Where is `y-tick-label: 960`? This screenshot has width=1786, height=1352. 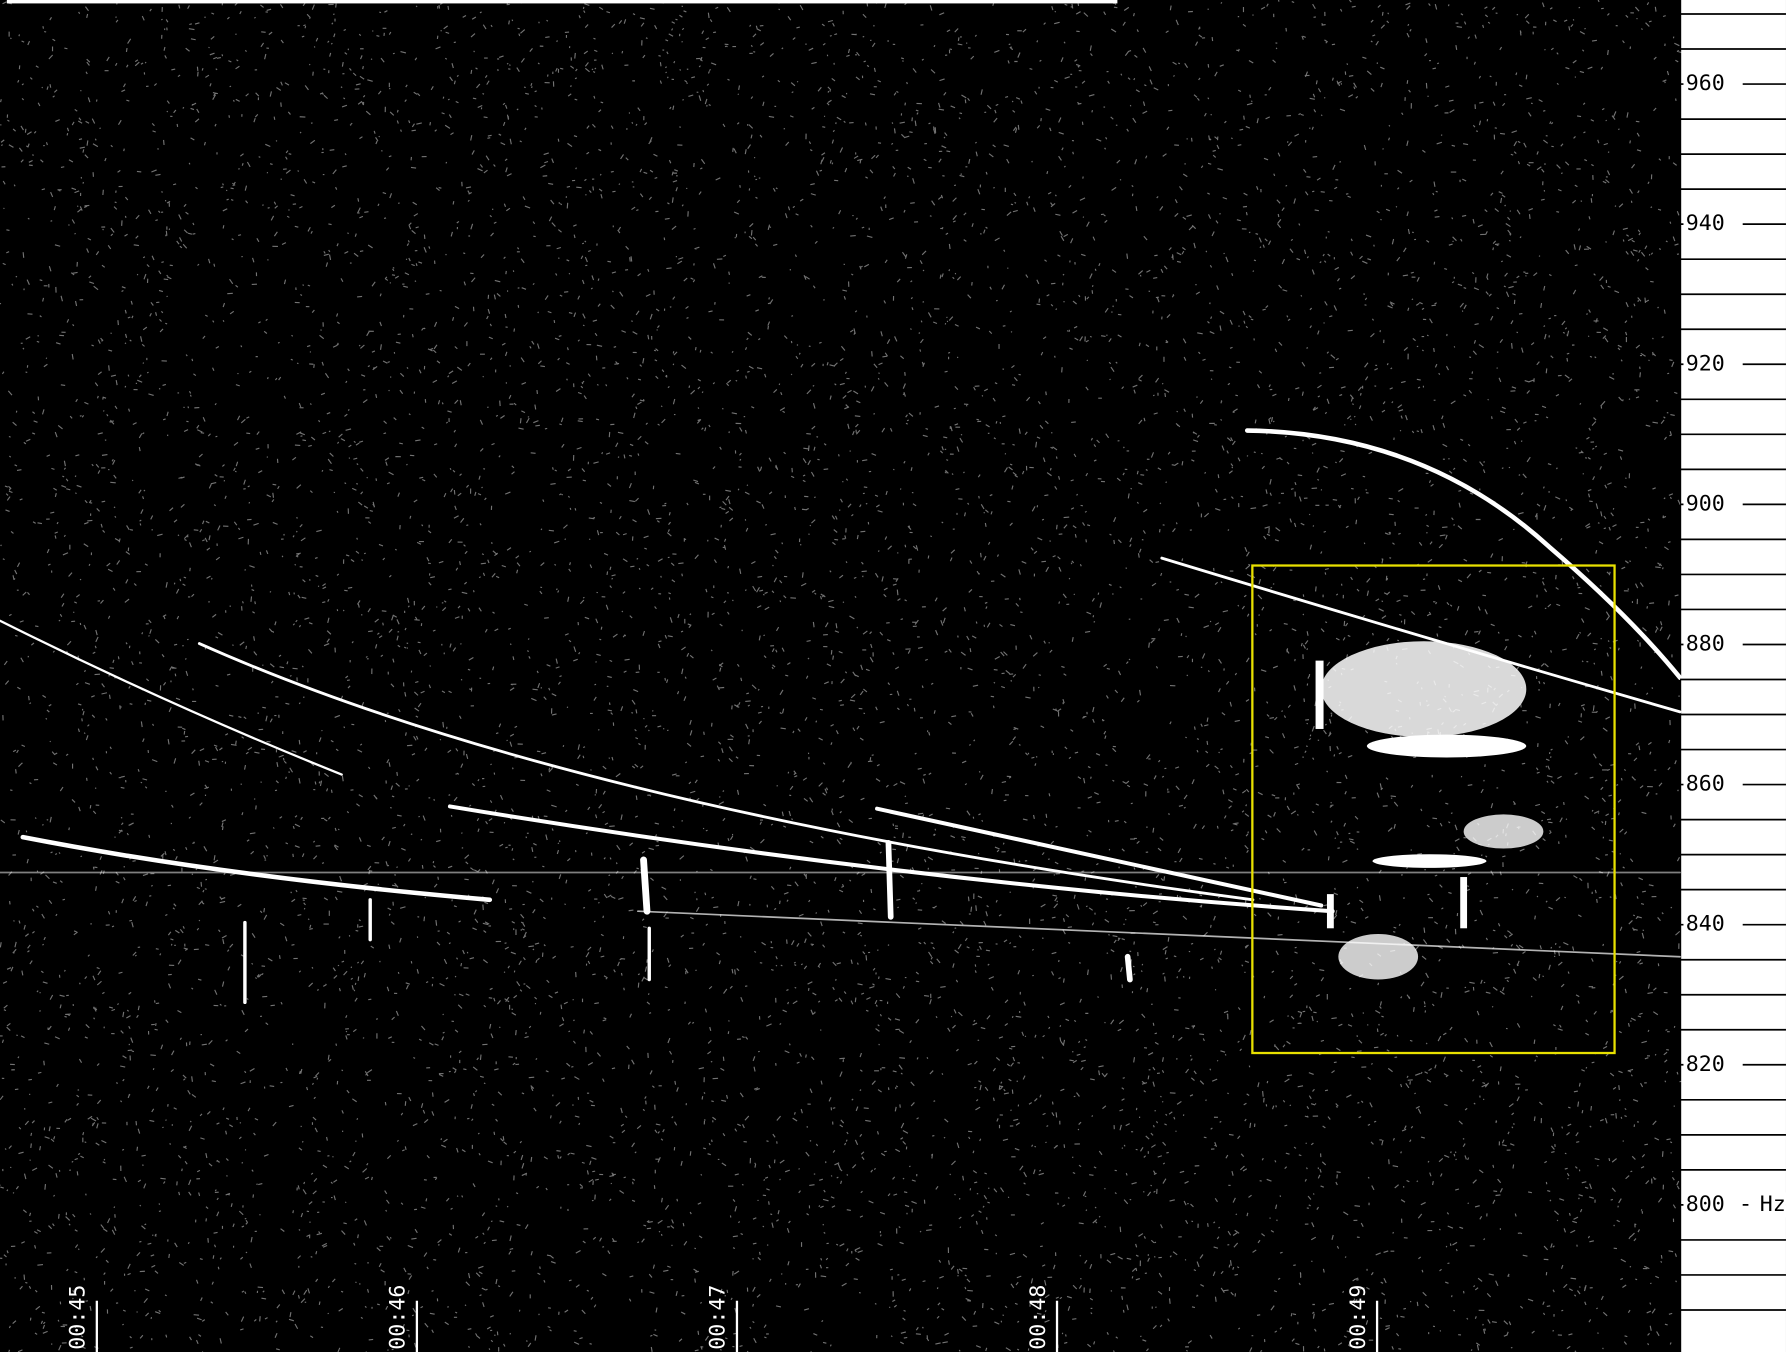 y-tick-label: 960 is located at coordinates (1705, 83).